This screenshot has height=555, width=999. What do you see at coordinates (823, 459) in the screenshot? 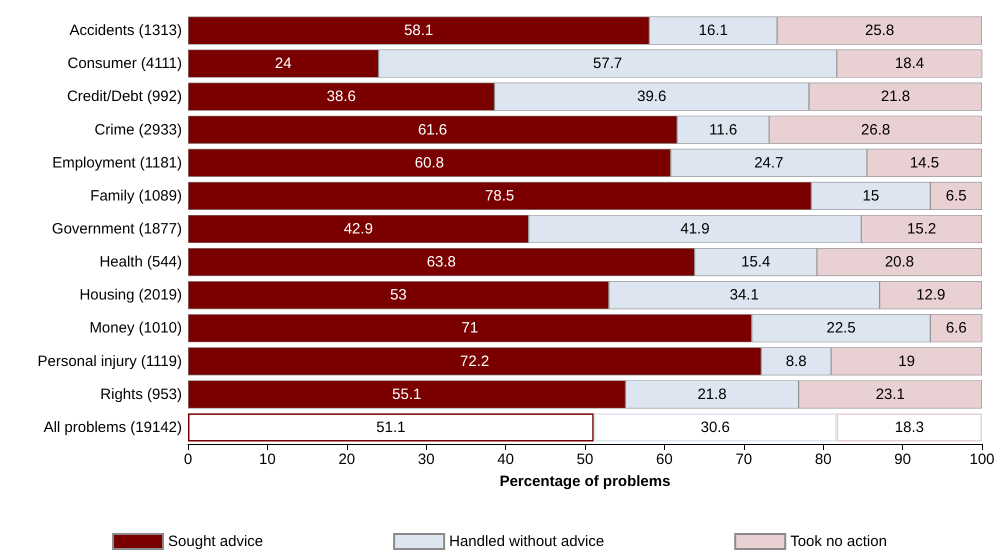
I see `x-tick-label: 80` at bounding box center [823, 459].